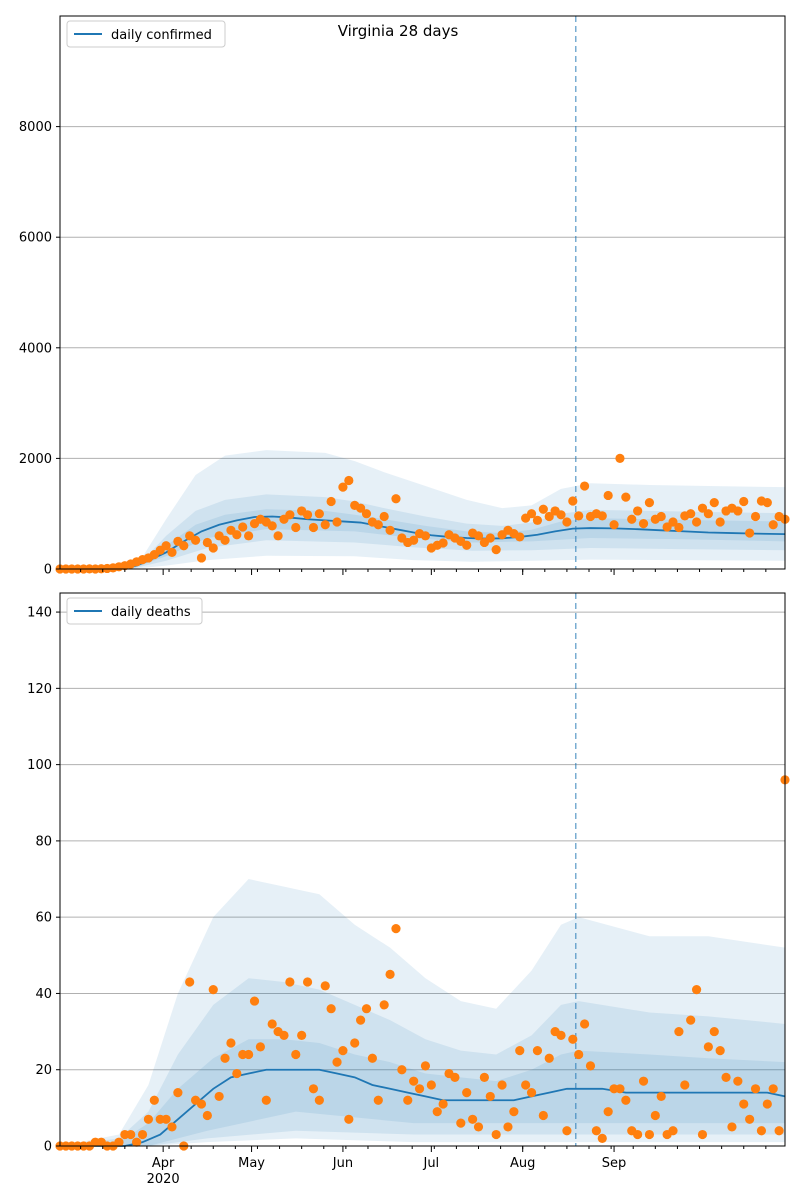 The image size is (800, 1200). Describe the element at coordinates (43, 880) in the screenshot. I see `y-axis-ticks: 0 20 40 60 80 100 120 140` at that location.